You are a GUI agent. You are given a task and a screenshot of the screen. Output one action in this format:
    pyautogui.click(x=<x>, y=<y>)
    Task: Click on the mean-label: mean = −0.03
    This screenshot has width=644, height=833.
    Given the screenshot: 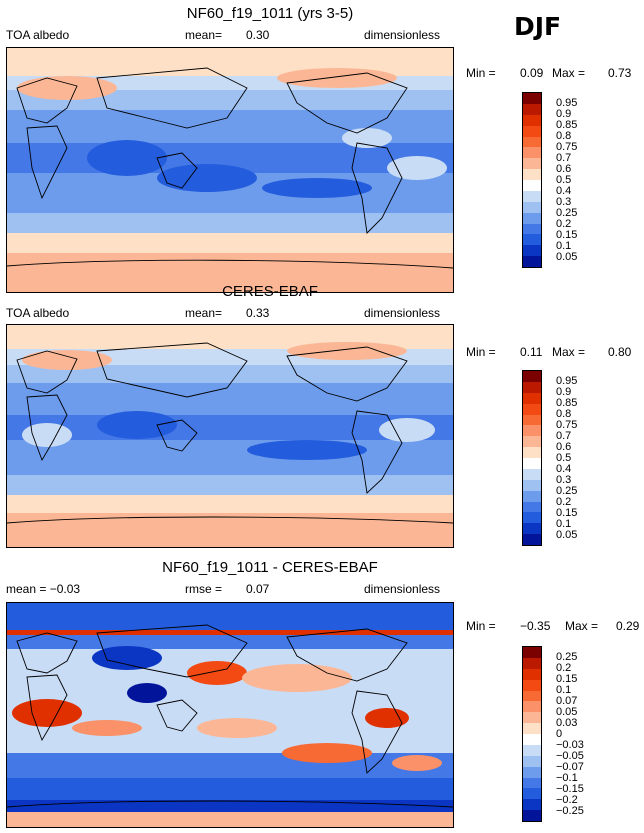 What is the action you would take?
    pyautogui.click(x=43, y=589)
    